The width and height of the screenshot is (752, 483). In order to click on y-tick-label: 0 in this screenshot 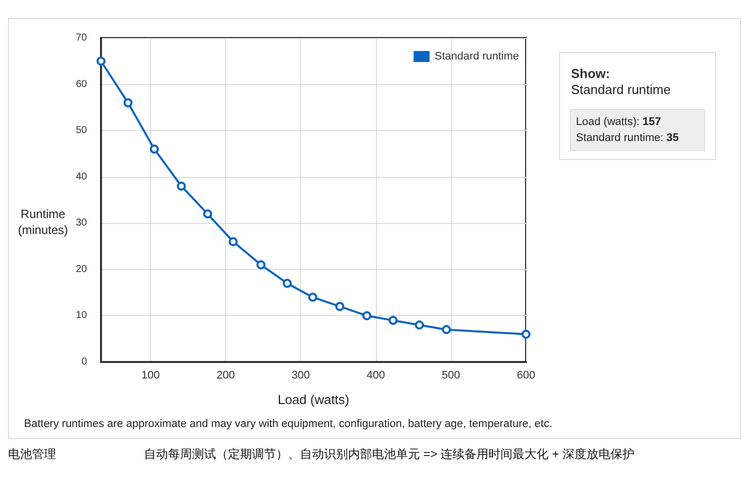, I will do `click(84, 362)`.